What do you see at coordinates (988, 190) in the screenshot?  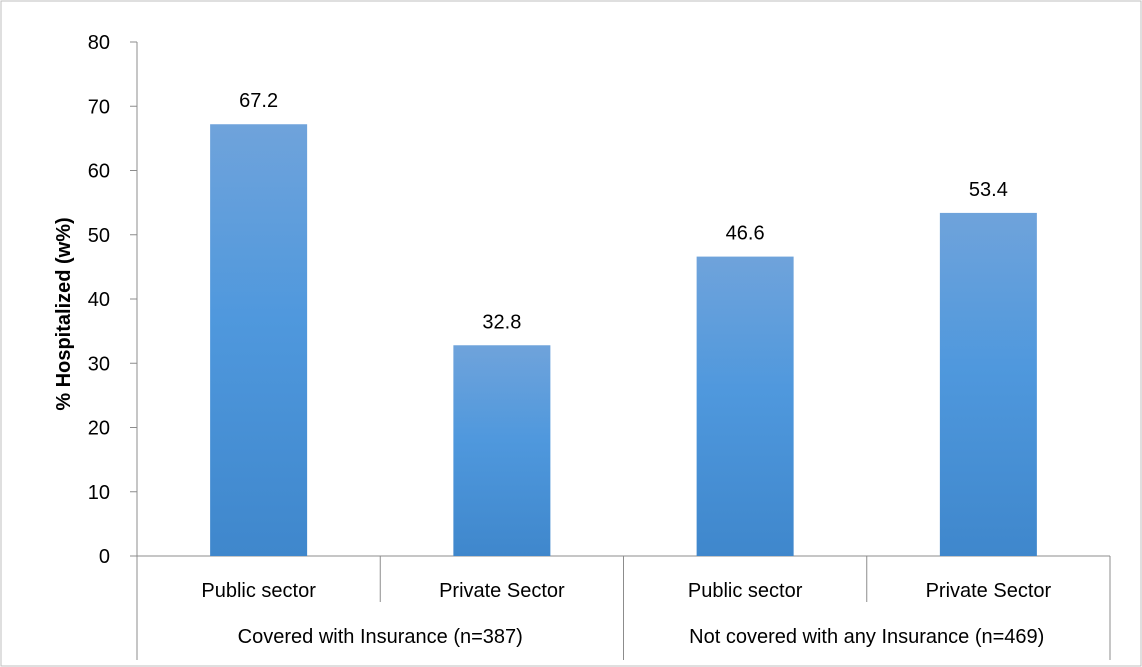 I see `data-label: 53.4` at bounding box center [988, 190].